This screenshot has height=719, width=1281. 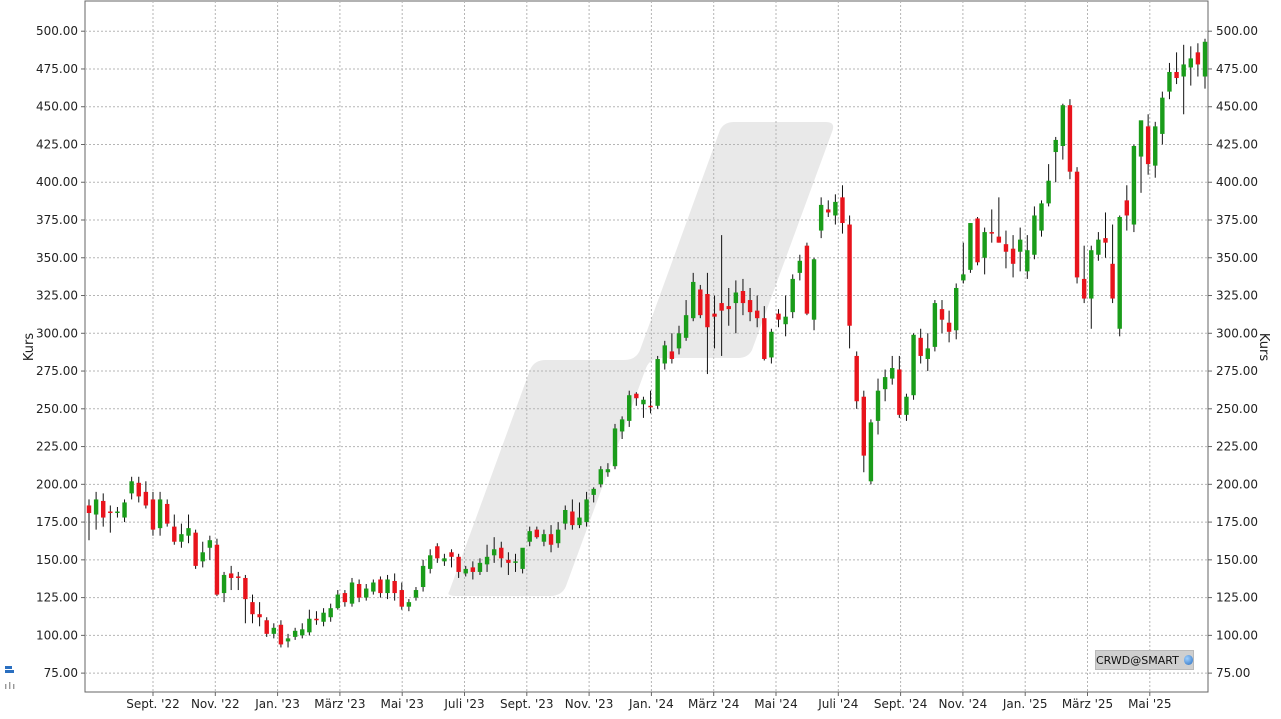 What do you see at coordinates (1237, 409) in the screenshot?
I see `y-tick-label-right: 250.00` at bounding box center [1237, 409].